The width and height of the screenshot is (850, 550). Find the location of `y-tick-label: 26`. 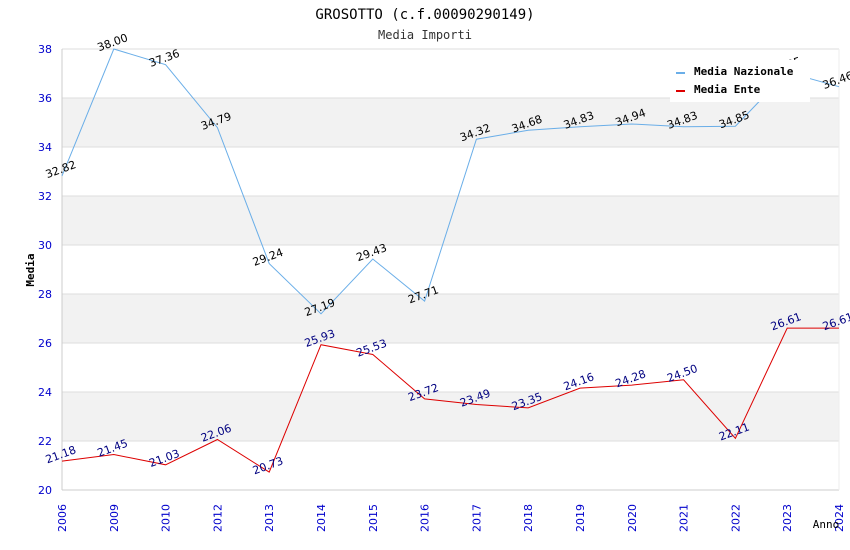

y-tick-label: 26 is located at coordinates (45, 343).